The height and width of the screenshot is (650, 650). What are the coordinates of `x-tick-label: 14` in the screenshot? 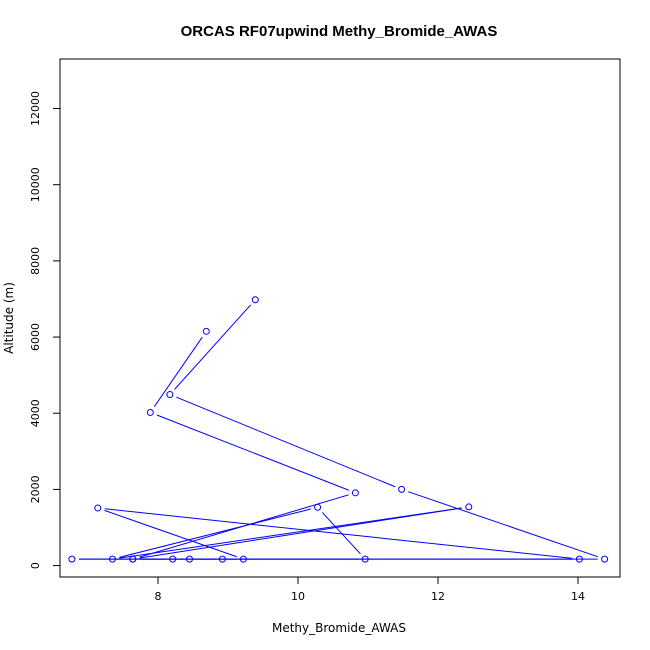 It's located at (578, 596).